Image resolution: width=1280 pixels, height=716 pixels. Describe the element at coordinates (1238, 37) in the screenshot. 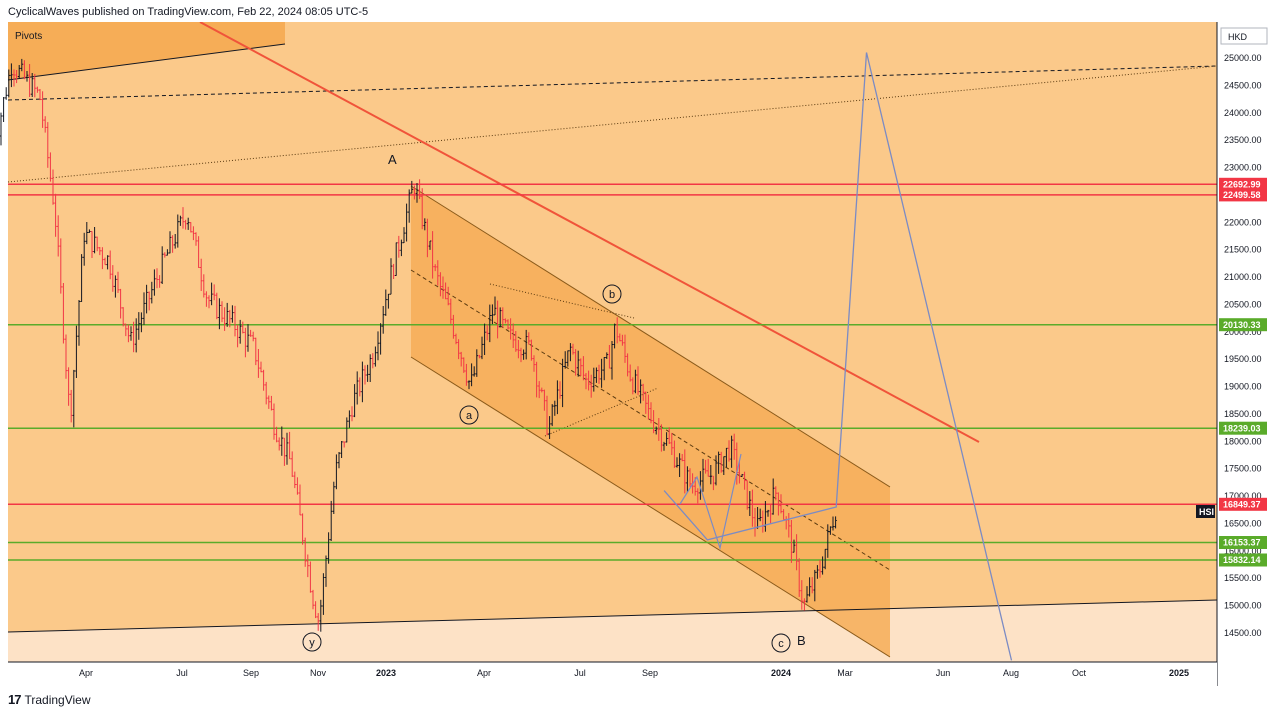

I see `svg-text: HKD` at that location.